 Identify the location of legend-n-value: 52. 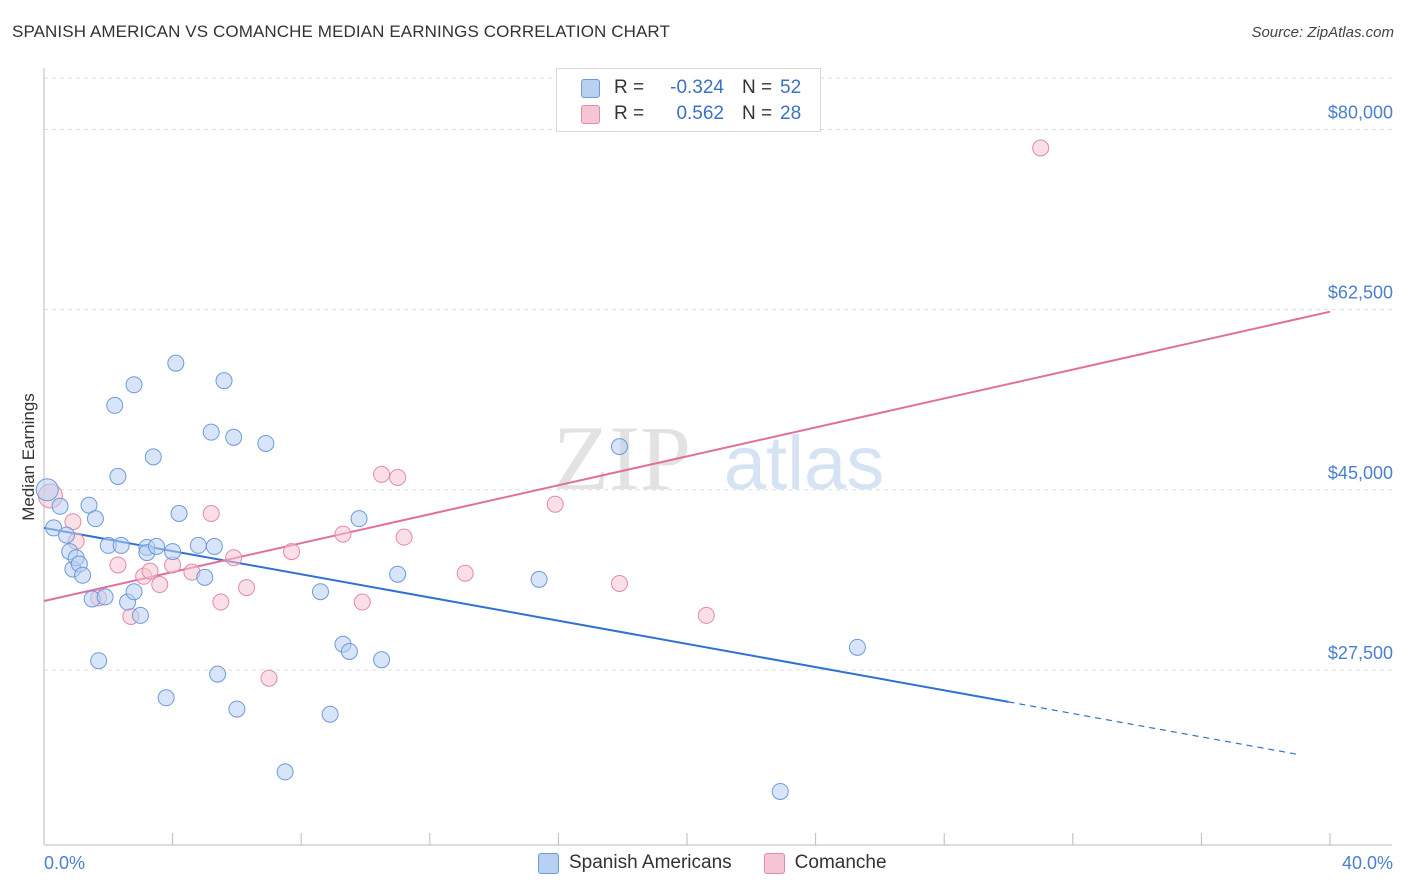
(791, 87).